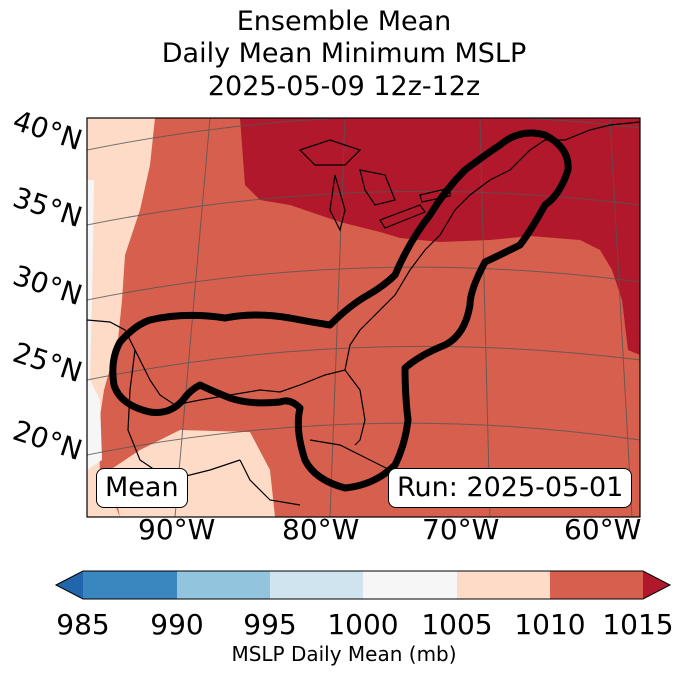 This screenshot has height=674, width=688. I want to click on great-lake-huron, so click(377, 187).